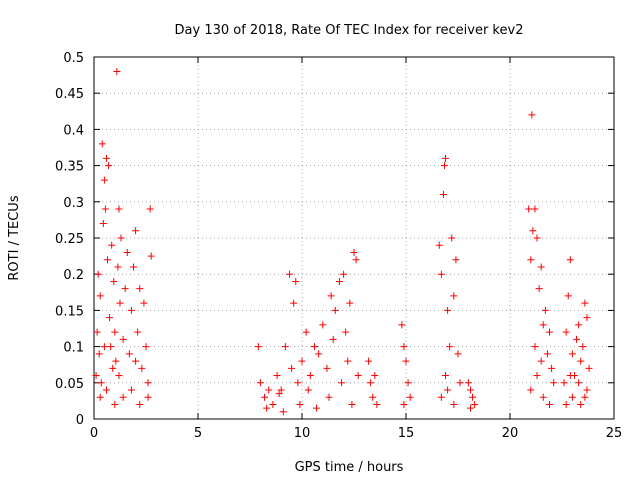 This screenshot has height=480, width=640. I want to click on y-tick-label: 0.25, so click(69, 239).